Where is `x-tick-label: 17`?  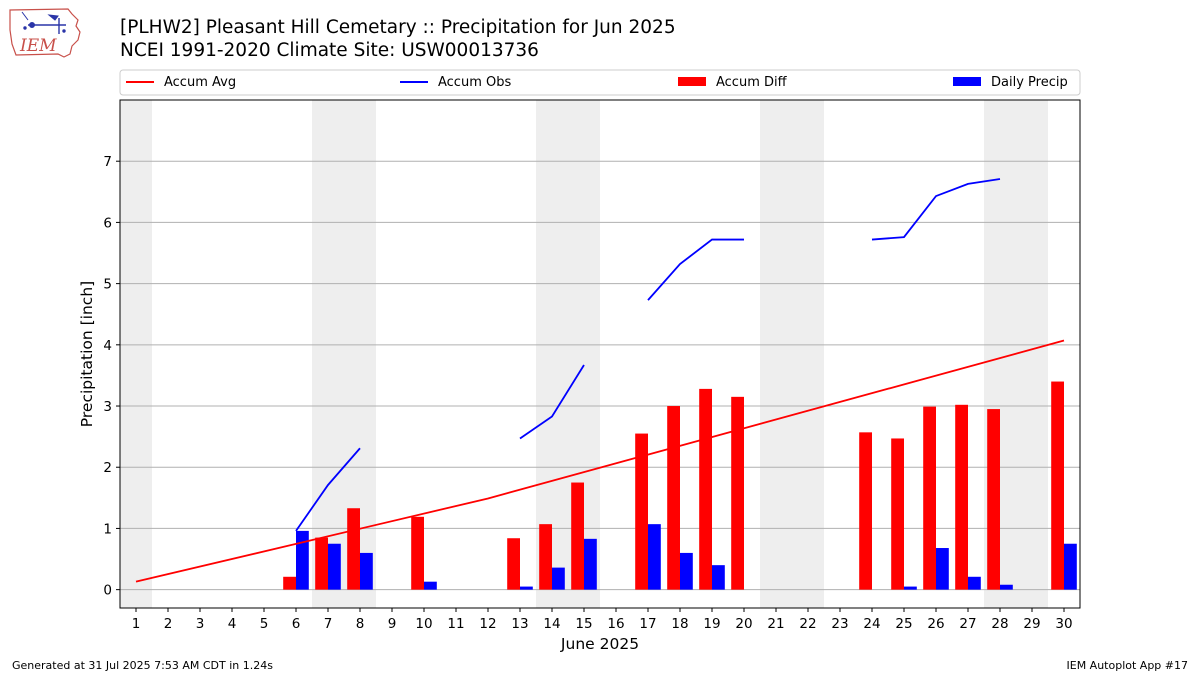
x-tick-label: 17 is located at coordinates (647, 624).